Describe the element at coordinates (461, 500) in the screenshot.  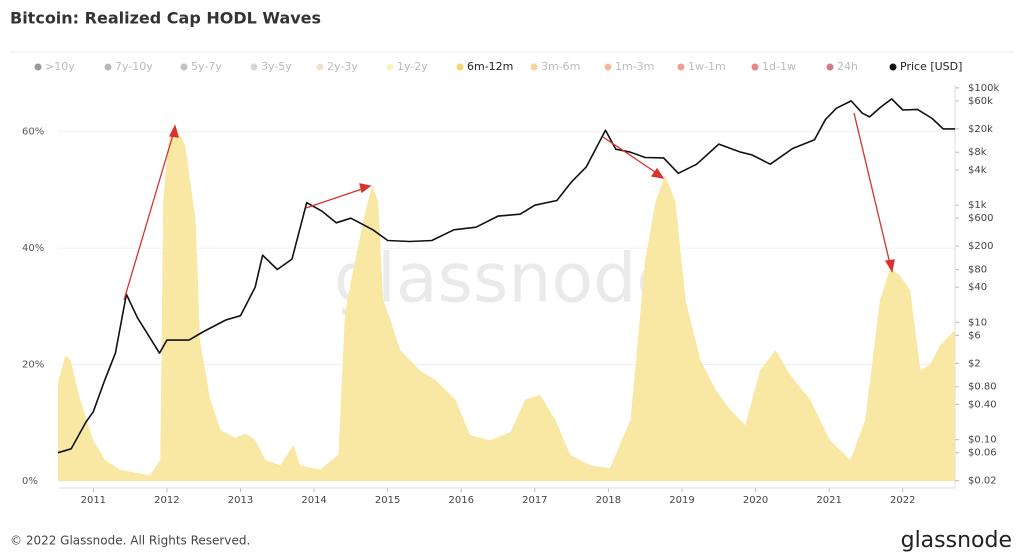
I see `x-tick-label: 2016` at that location.